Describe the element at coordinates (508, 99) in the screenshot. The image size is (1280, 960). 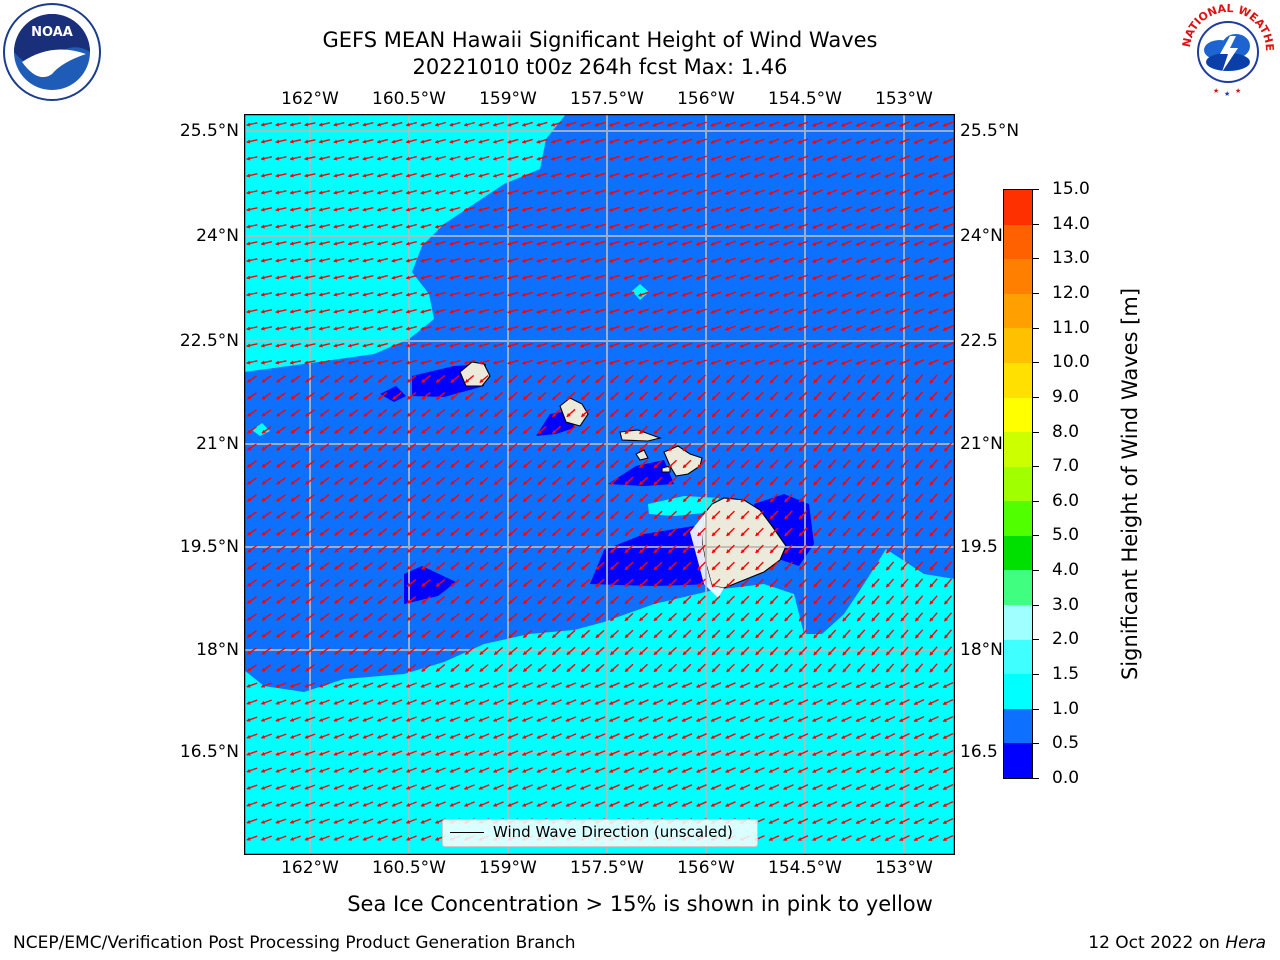
I see `lon-tick-top: 159°W` at that location.